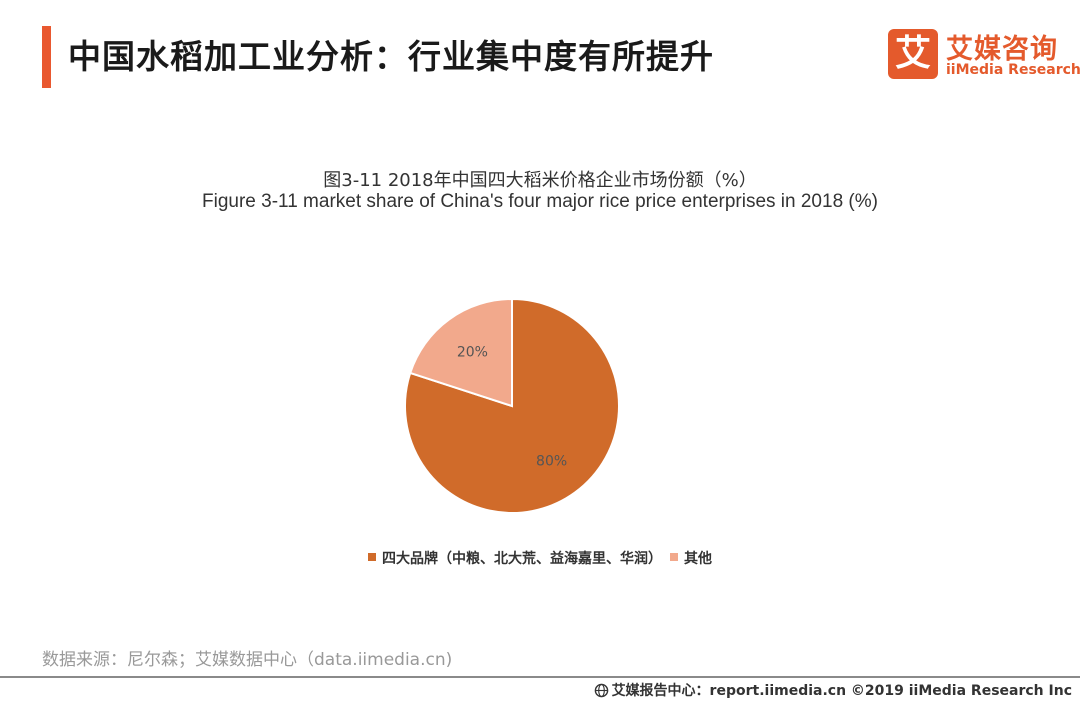 This screenshot has width=1080, height=702. I want to click on legend-item-others: 其他, so click(691, 558).